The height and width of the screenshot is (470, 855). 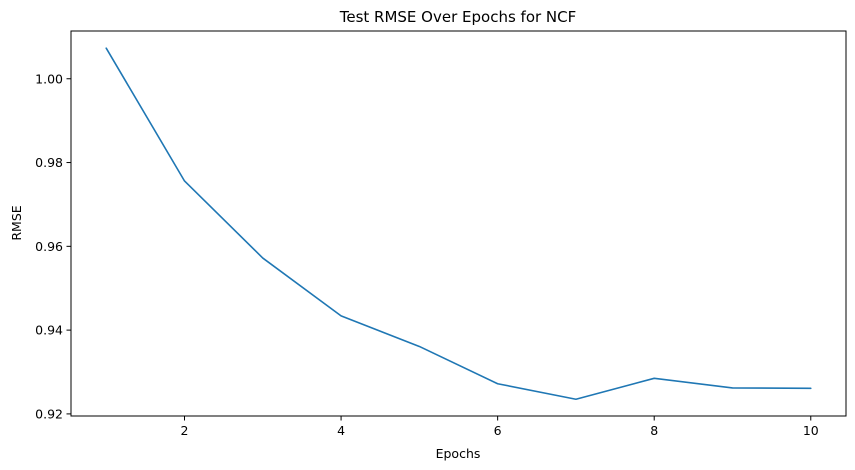 What do you see at coordinates (16, 222) in the screenshot?
I see `y-axis-label: RMSE` at bounding box center [16, 222].